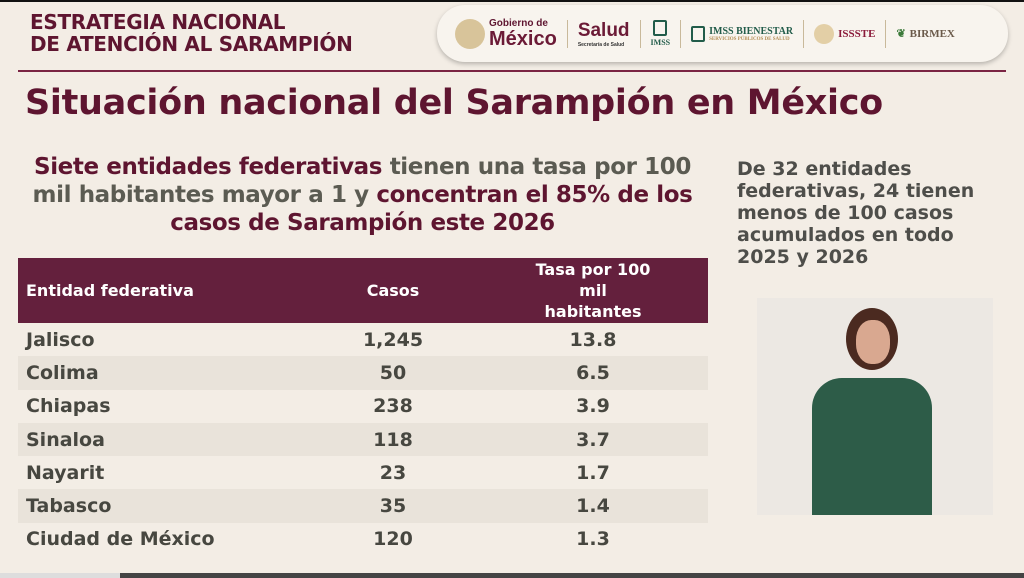 The image size is (1024, 578). I want to click on cell-casos: 120, so click(393, 539).